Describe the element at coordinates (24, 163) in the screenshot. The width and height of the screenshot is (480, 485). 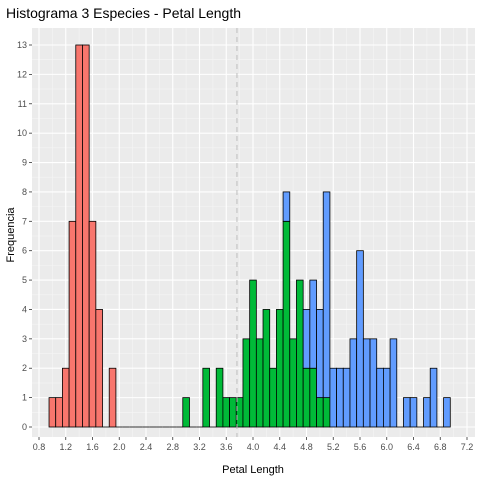
I see `y-tick-label: 9` at that location.